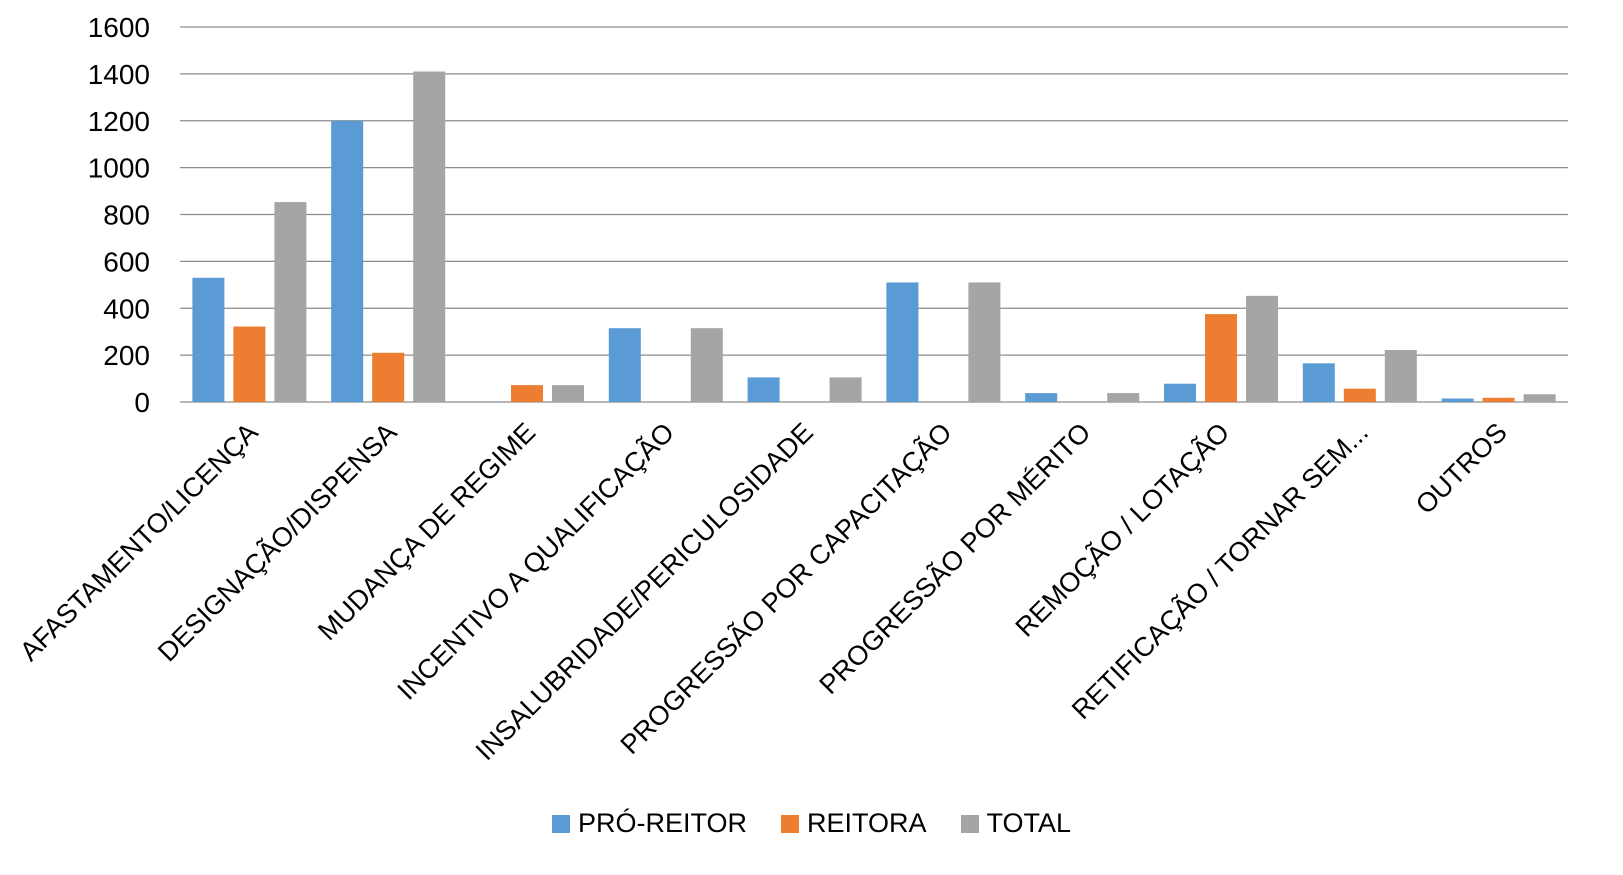 The width and height of the screenshot is (1623, 875). Describe the element at coordinates (955, 558) in the screenshot. I see `x-tick-label-progressao-por-merito: PROGRESSÃO POR MÉRITO` at that location.